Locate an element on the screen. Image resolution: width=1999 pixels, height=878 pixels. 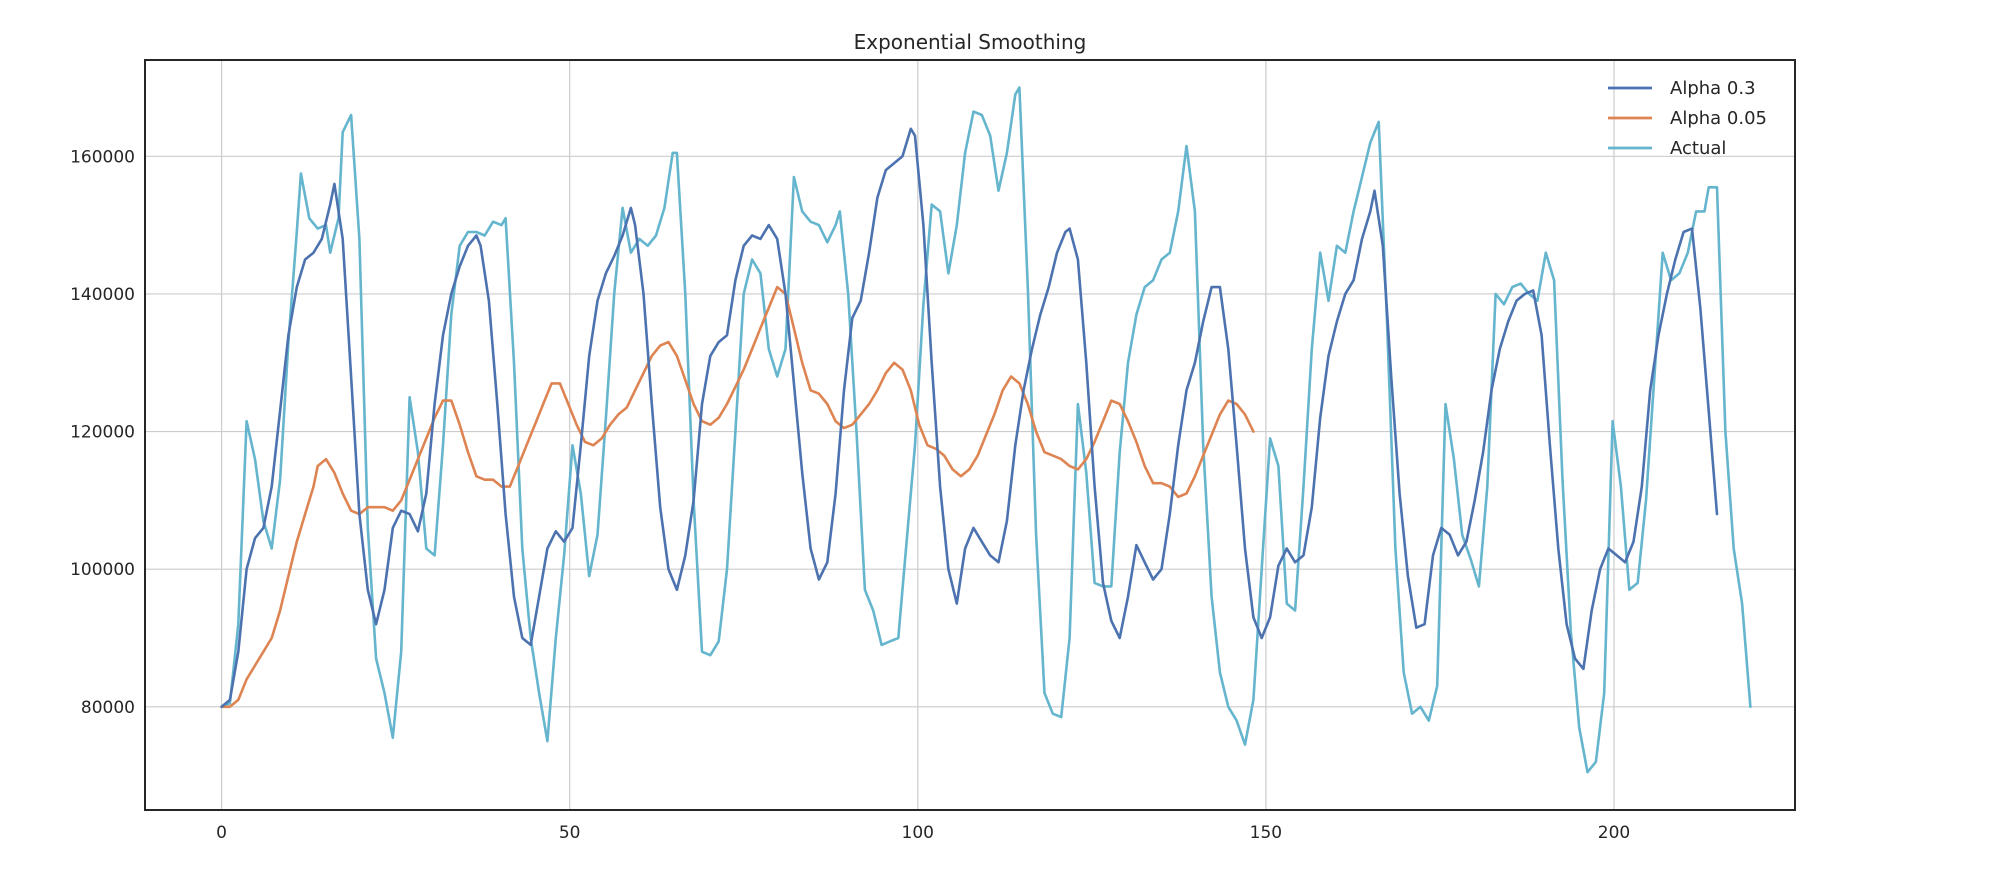
y-tick-label: 140000 is located at coordinates (102, 295).